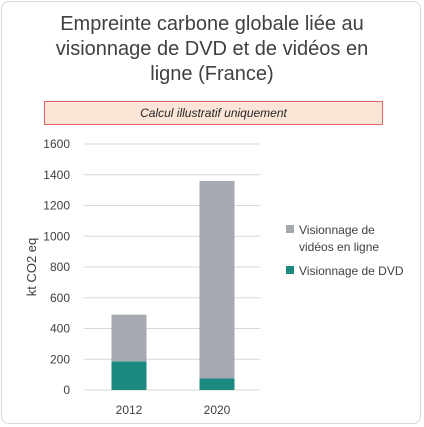 This screenshot has width=424, height=427. Describe the element at coordinates (337, 230) in the screenshot. I see `legend-label-online-1: Visionnage de` at that location.